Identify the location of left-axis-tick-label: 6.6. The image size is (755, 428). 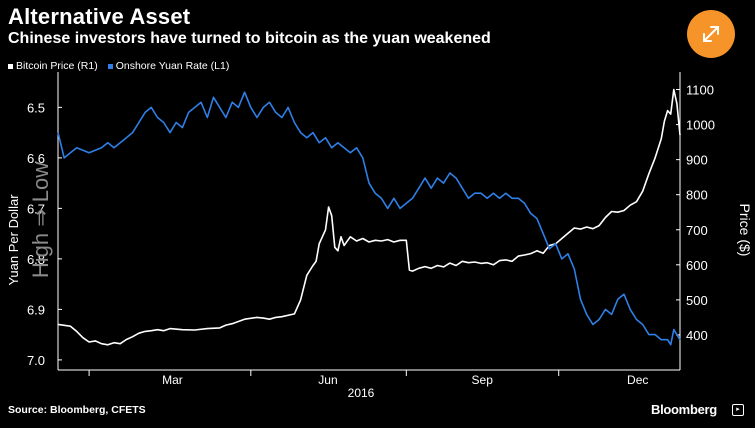
(36, 158).